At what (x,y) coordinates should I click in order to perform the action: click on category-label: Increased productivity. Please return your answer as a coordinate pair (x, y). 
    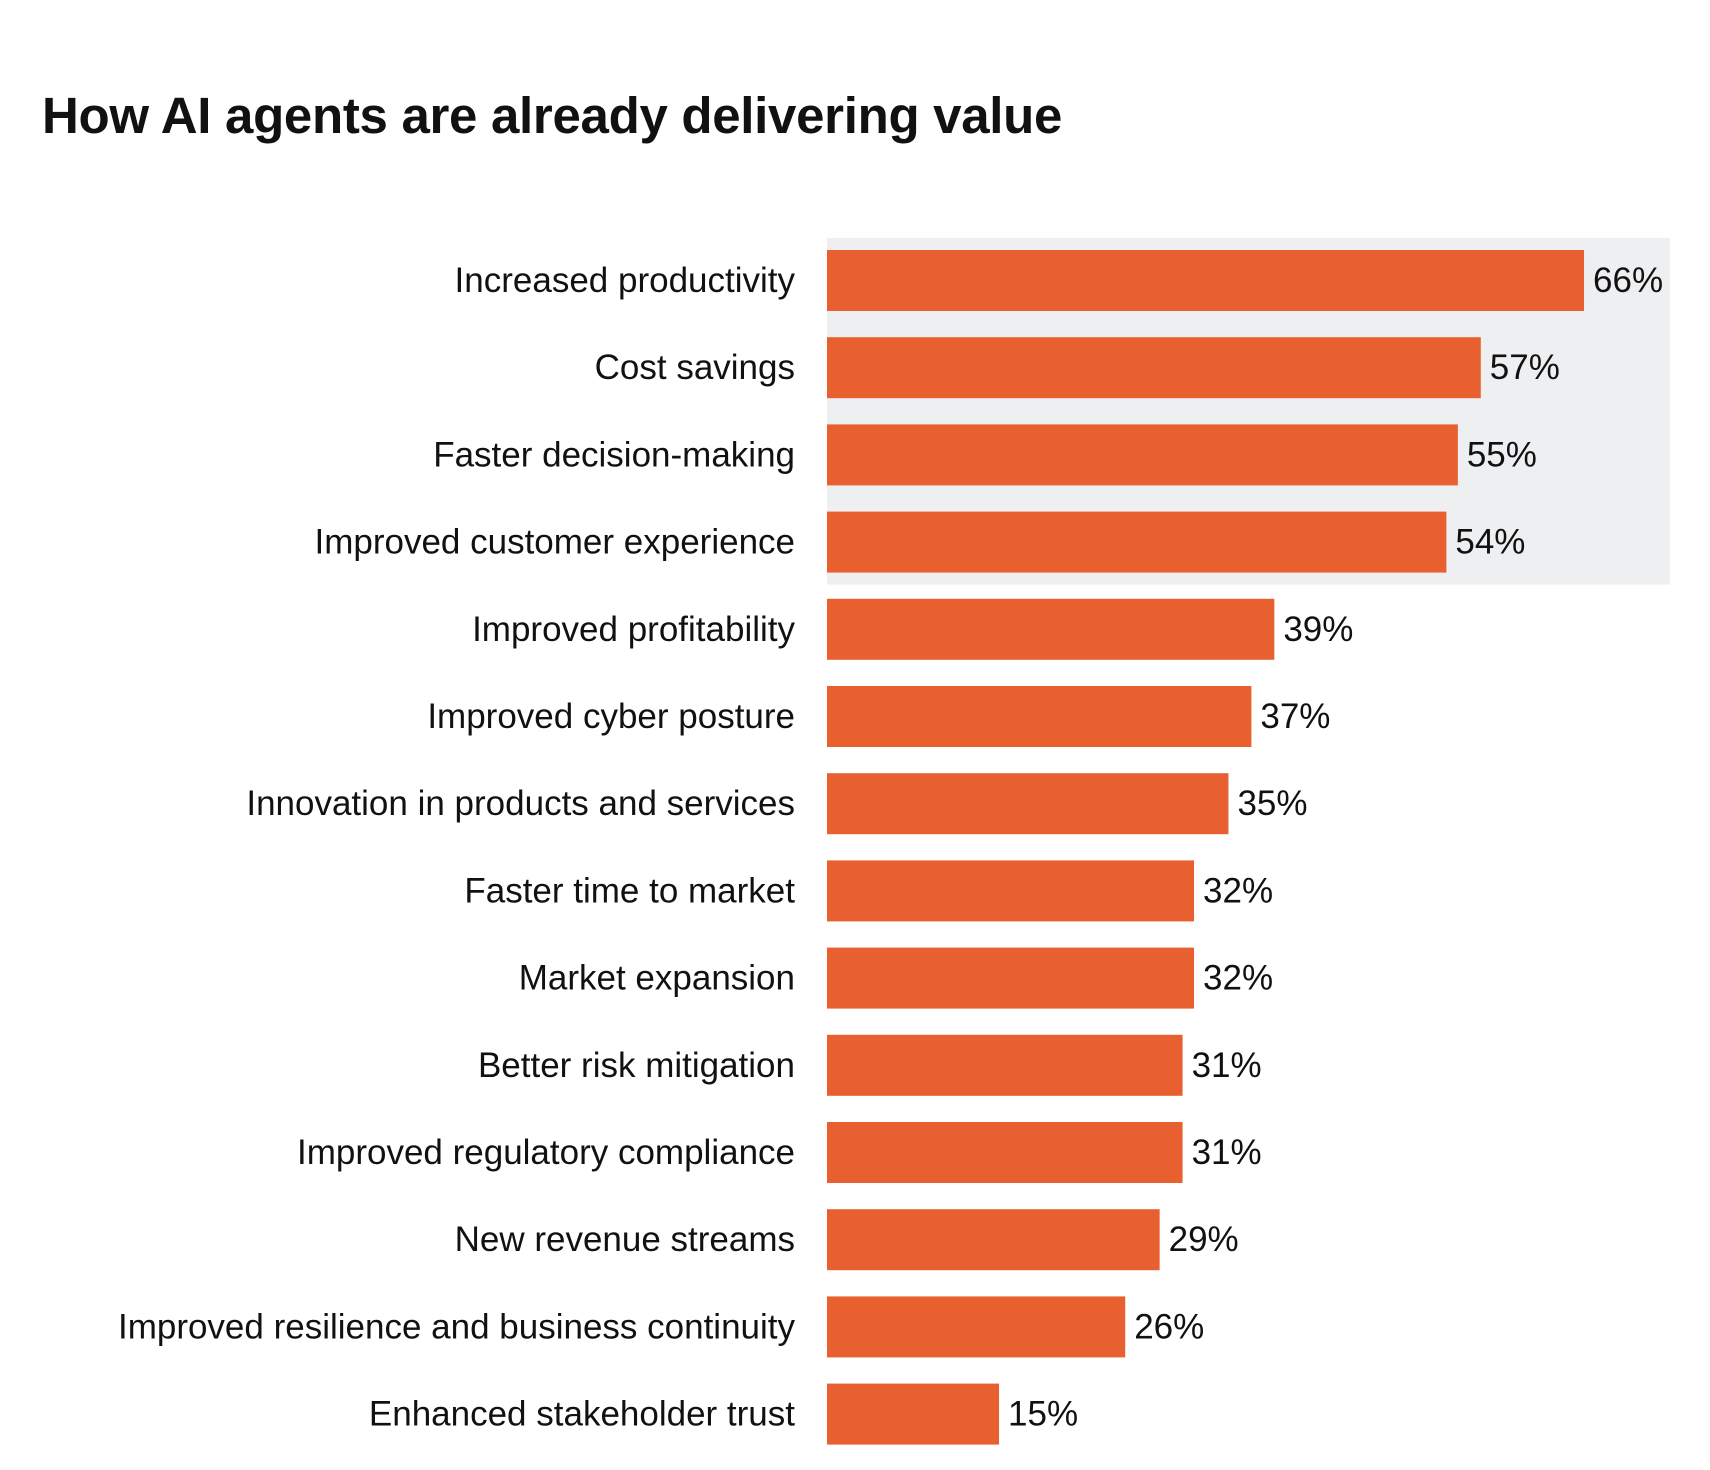
    Looking at the image, I should click on (625, 280).